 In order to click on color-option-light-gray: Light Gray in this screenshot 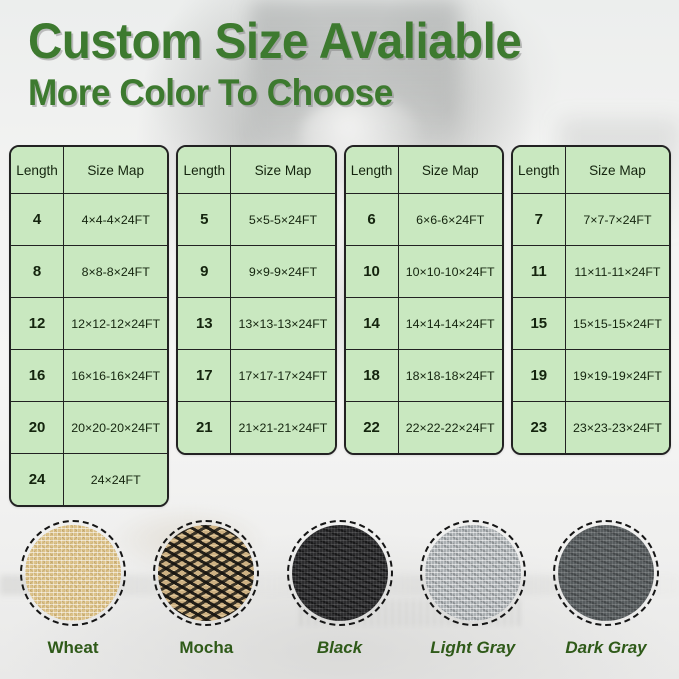, I will do `click(473, 599)`.